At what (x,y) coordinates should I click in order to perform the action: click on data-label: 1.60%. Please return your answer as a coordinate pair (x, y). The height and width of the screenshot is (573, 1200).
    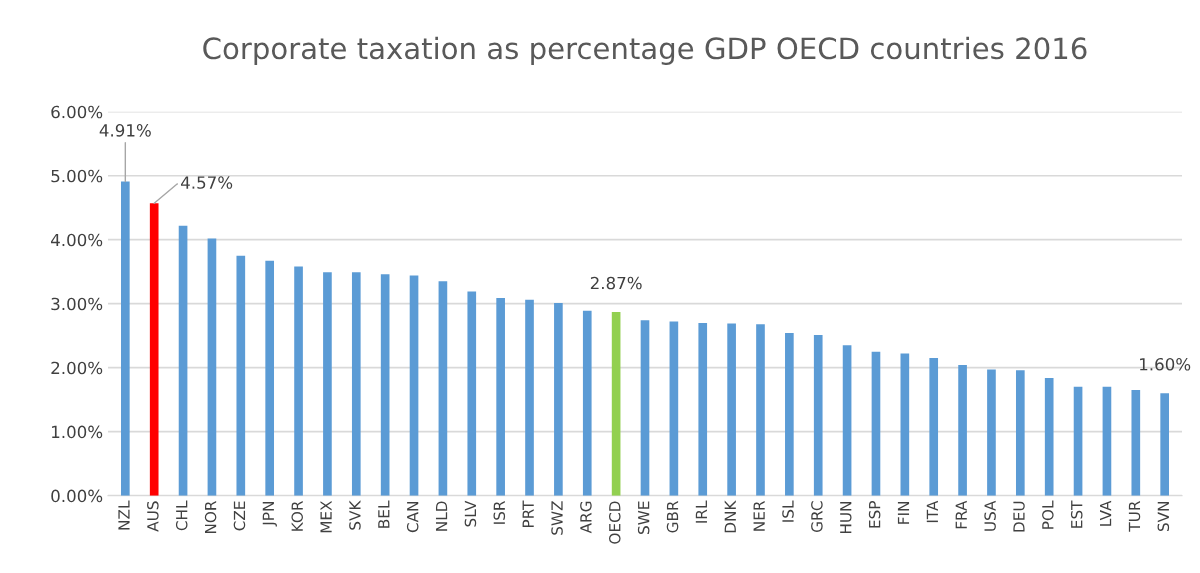
    Looking at the image, I should click on (1165, 364).